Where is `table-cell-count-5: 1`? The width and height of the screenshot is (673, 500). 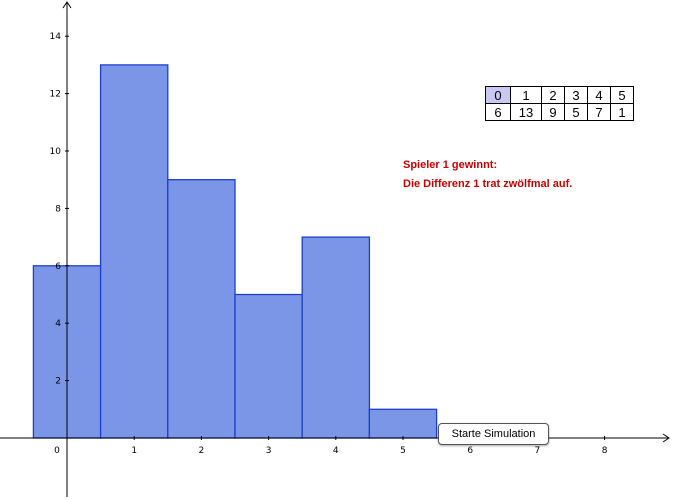
table-cell-count-5: 1 is located at coordinates (622, 112).